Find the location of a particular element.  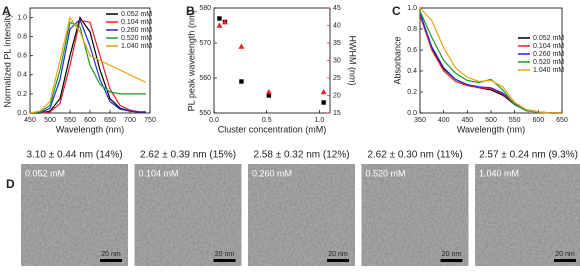

x-tick-label: 0.0 is located at coordinates (214, 120).